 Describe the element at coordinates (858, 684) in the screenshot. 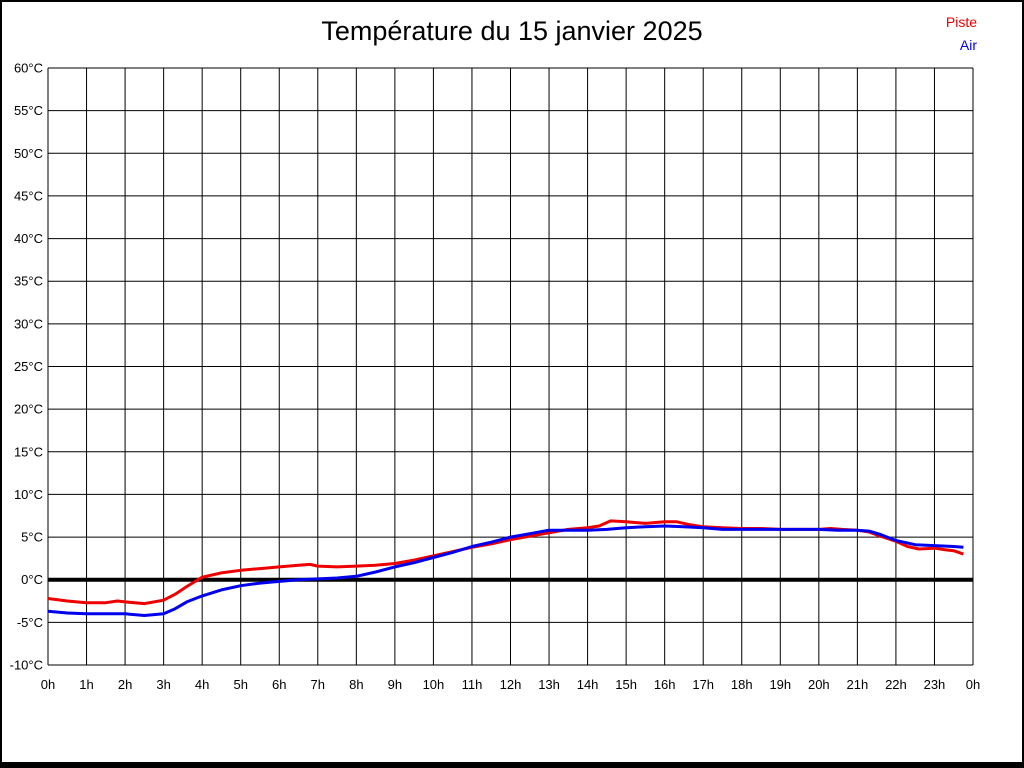

I see `x-tick-label: 21h` at that location.